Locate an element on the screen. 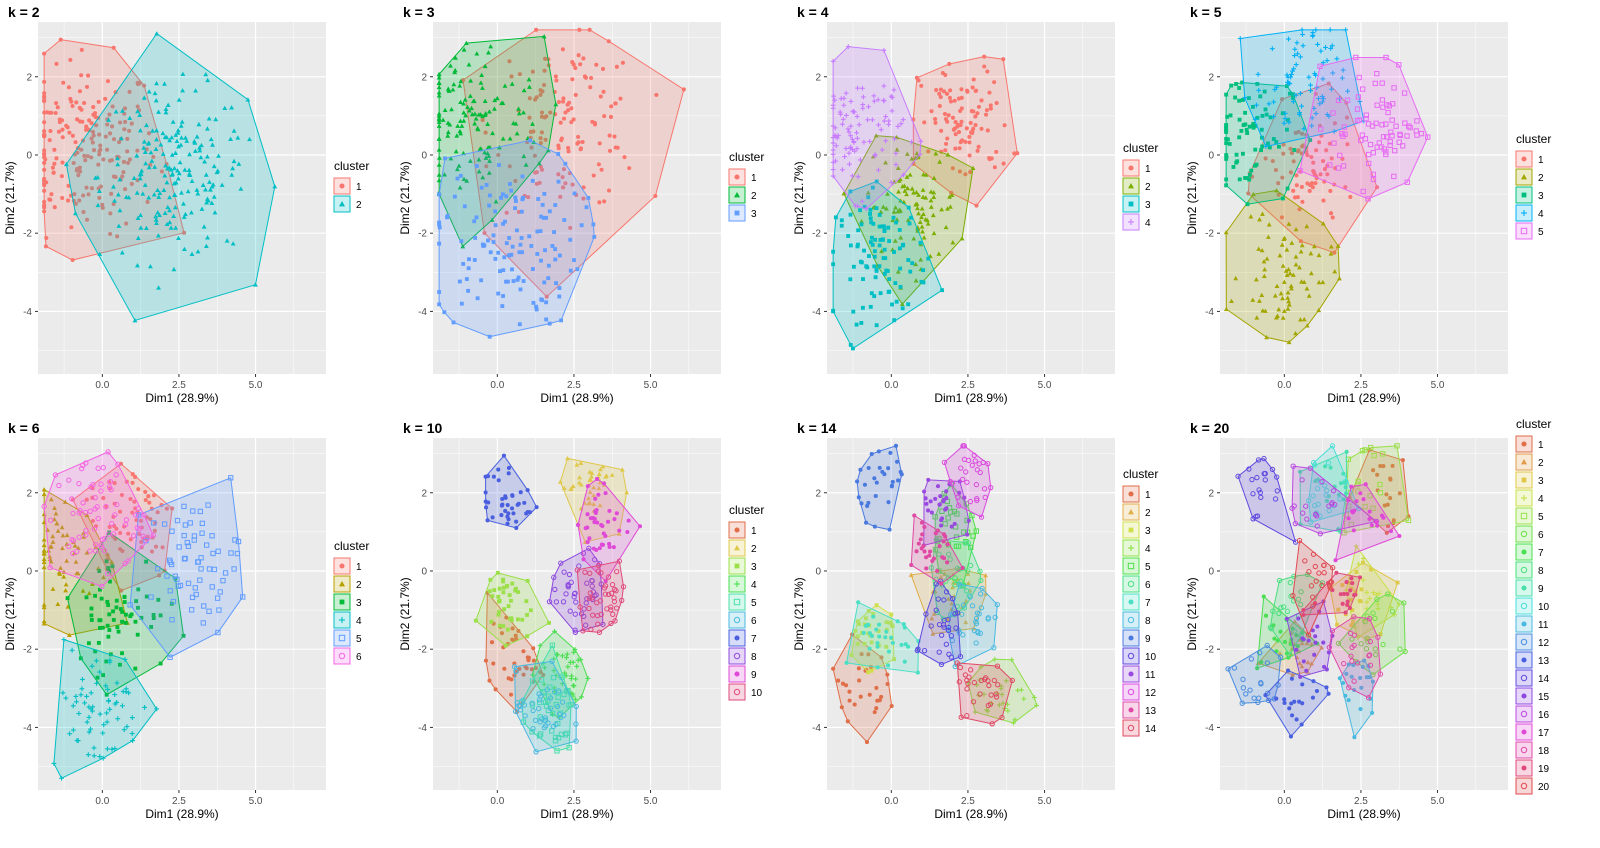 Image resolution: width=1600 pixels, height=848 pixels. cluster-hull is located at coordinates (1302, 88).